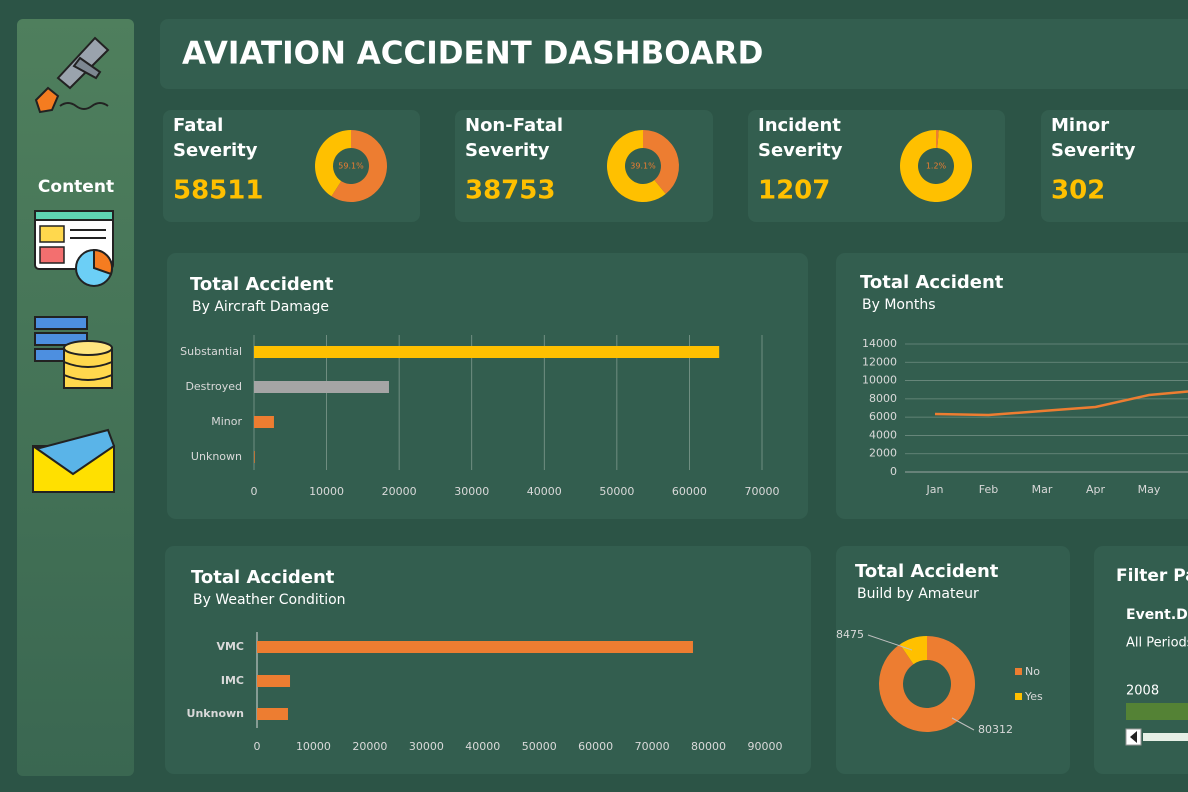  I want to click on category-label: Substantial, so click(211, 351).